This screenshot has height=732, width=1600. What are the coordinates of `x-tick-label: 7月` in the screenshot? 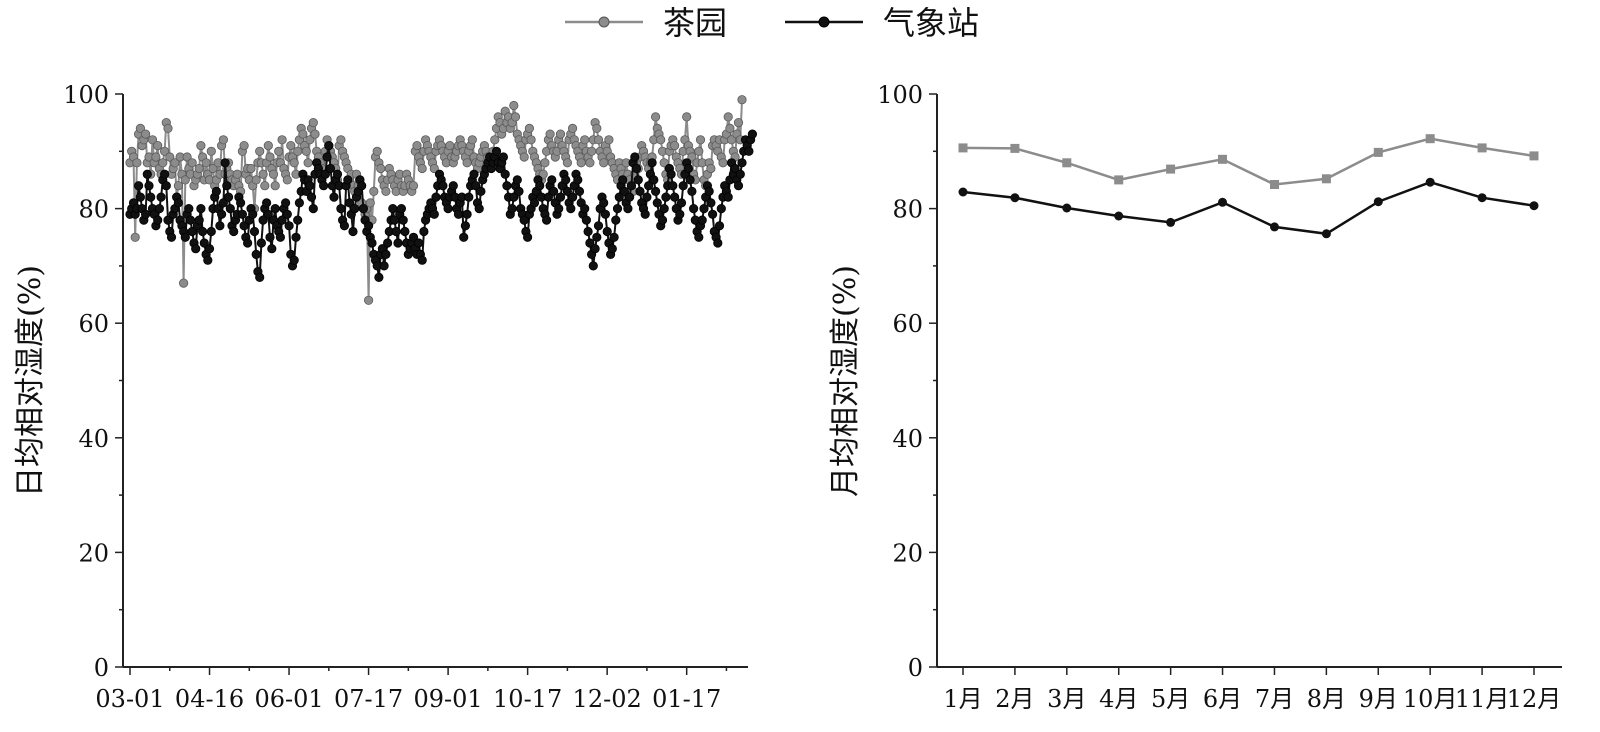 It's located at (1274, 699).